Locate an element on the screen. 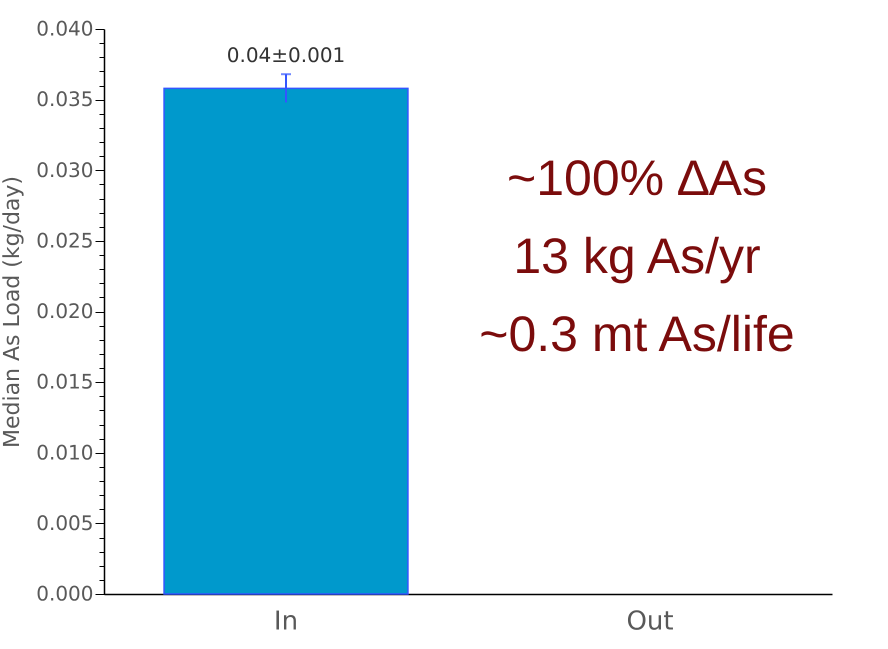  x-tick-label: Out is located at coordinates (650, 621).